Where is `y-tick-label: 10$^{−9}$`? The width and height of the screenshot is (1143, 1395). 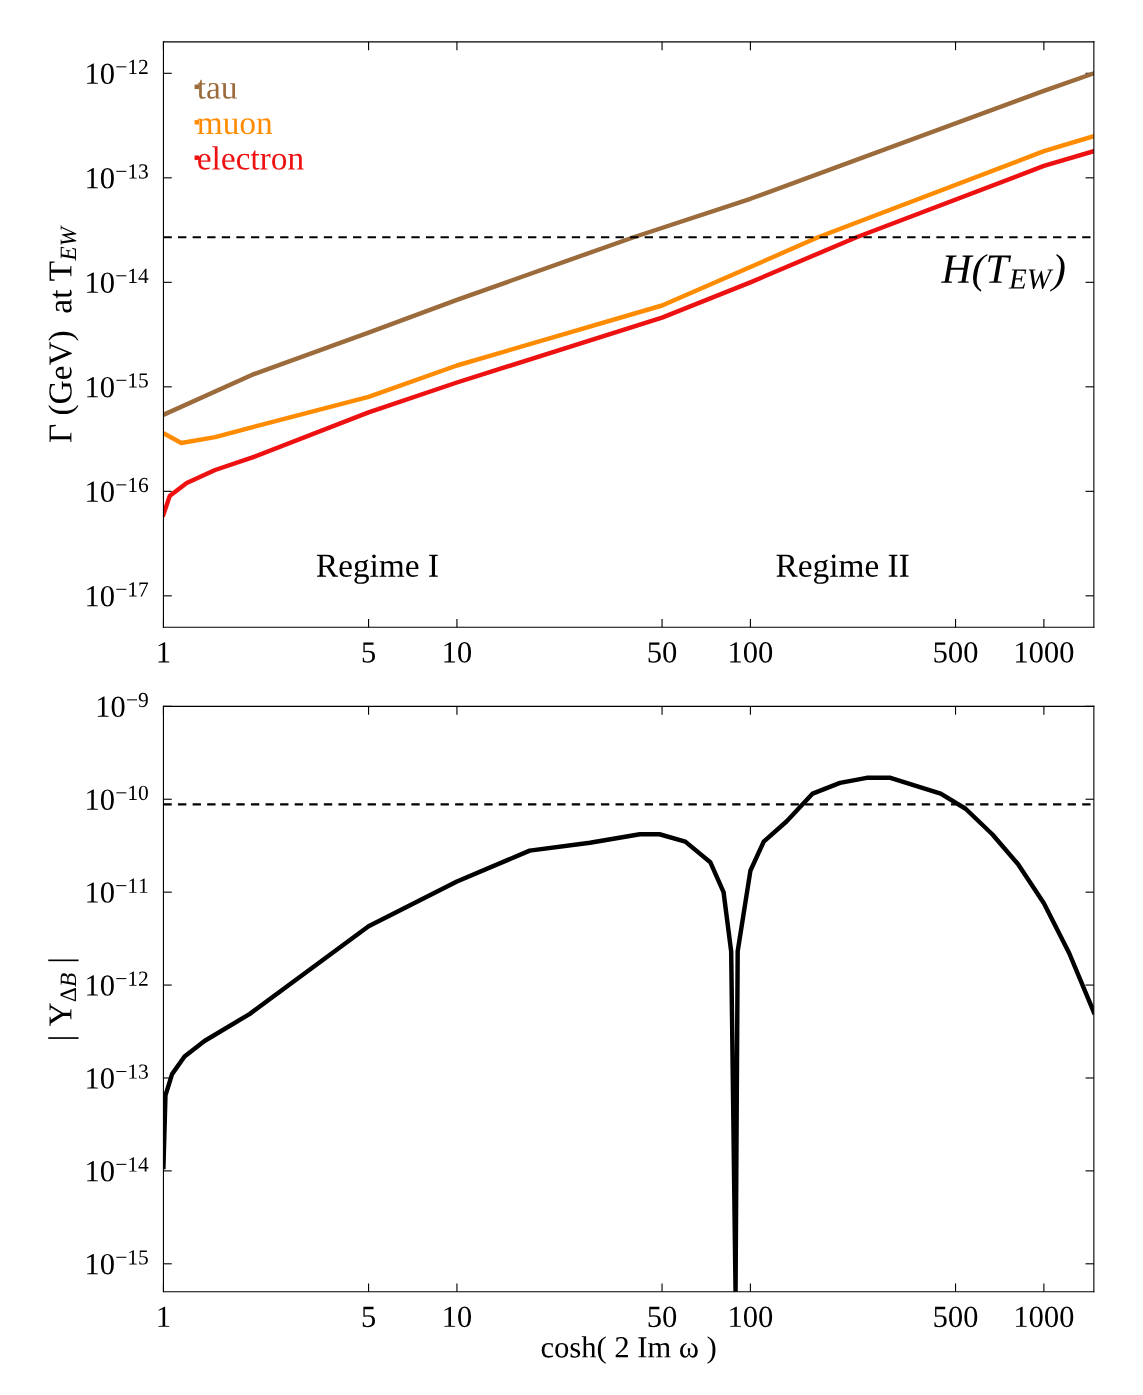 y-tick-label: 10$^{−9}$ is located at coordinates (122, 705).